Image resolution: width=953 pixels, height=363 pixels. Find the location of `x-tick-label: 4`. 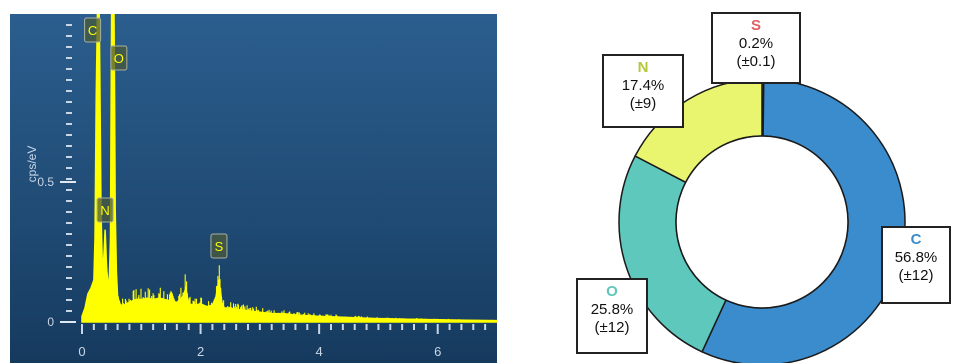

x-tick-label: 4 is located at coordinates (319, 351).